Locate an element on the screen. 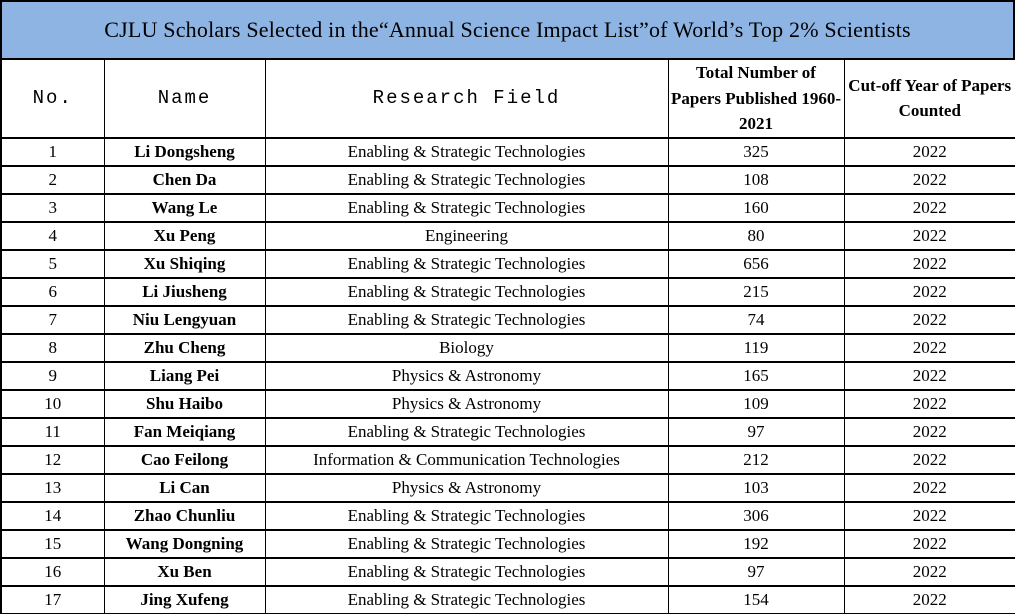  name-cell: Zhu Cheng is located at coordinates (184, 347).